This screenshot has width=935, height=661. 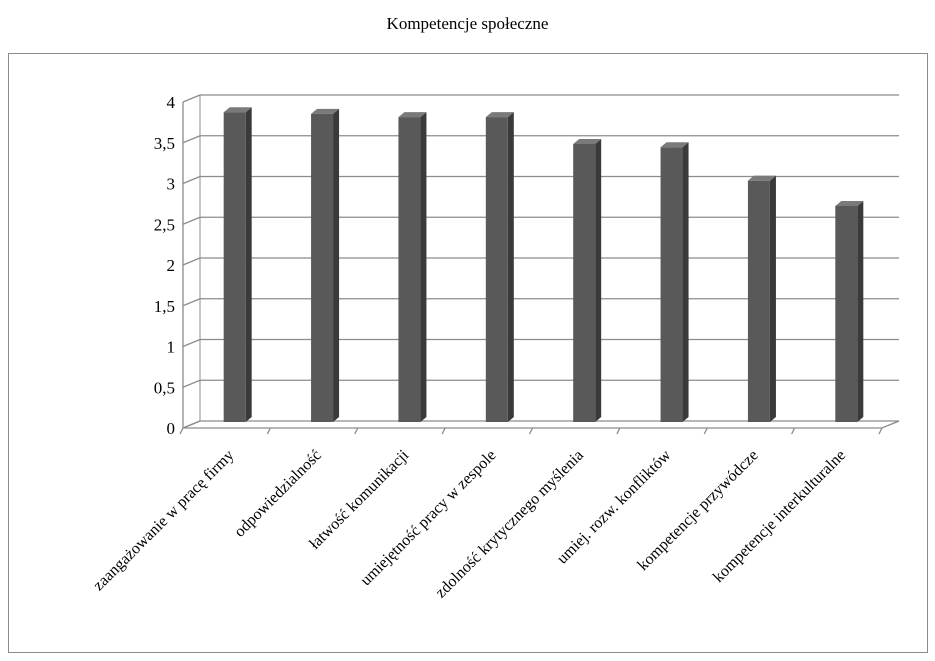 What do you see at coordinates (164, 306) in the screenshot?
I see `y-tick-label: 1,5` at bounding box center [164, 306].